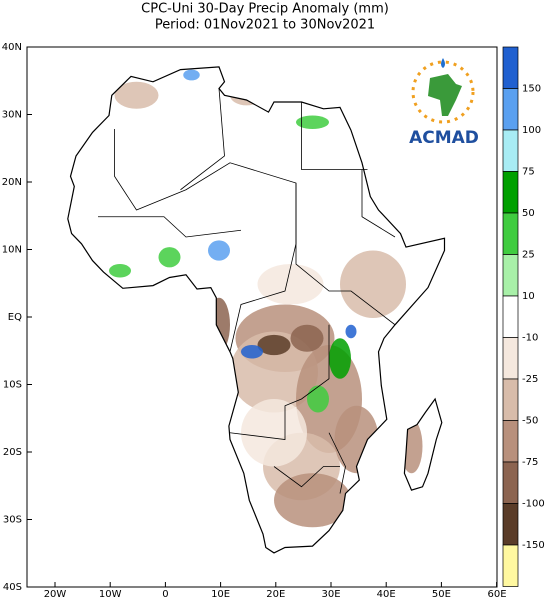 The image size is (547, 600). Describe the element at coordinates (12, 115) in the screenshot. I see `lat-label: 30N` at that location.